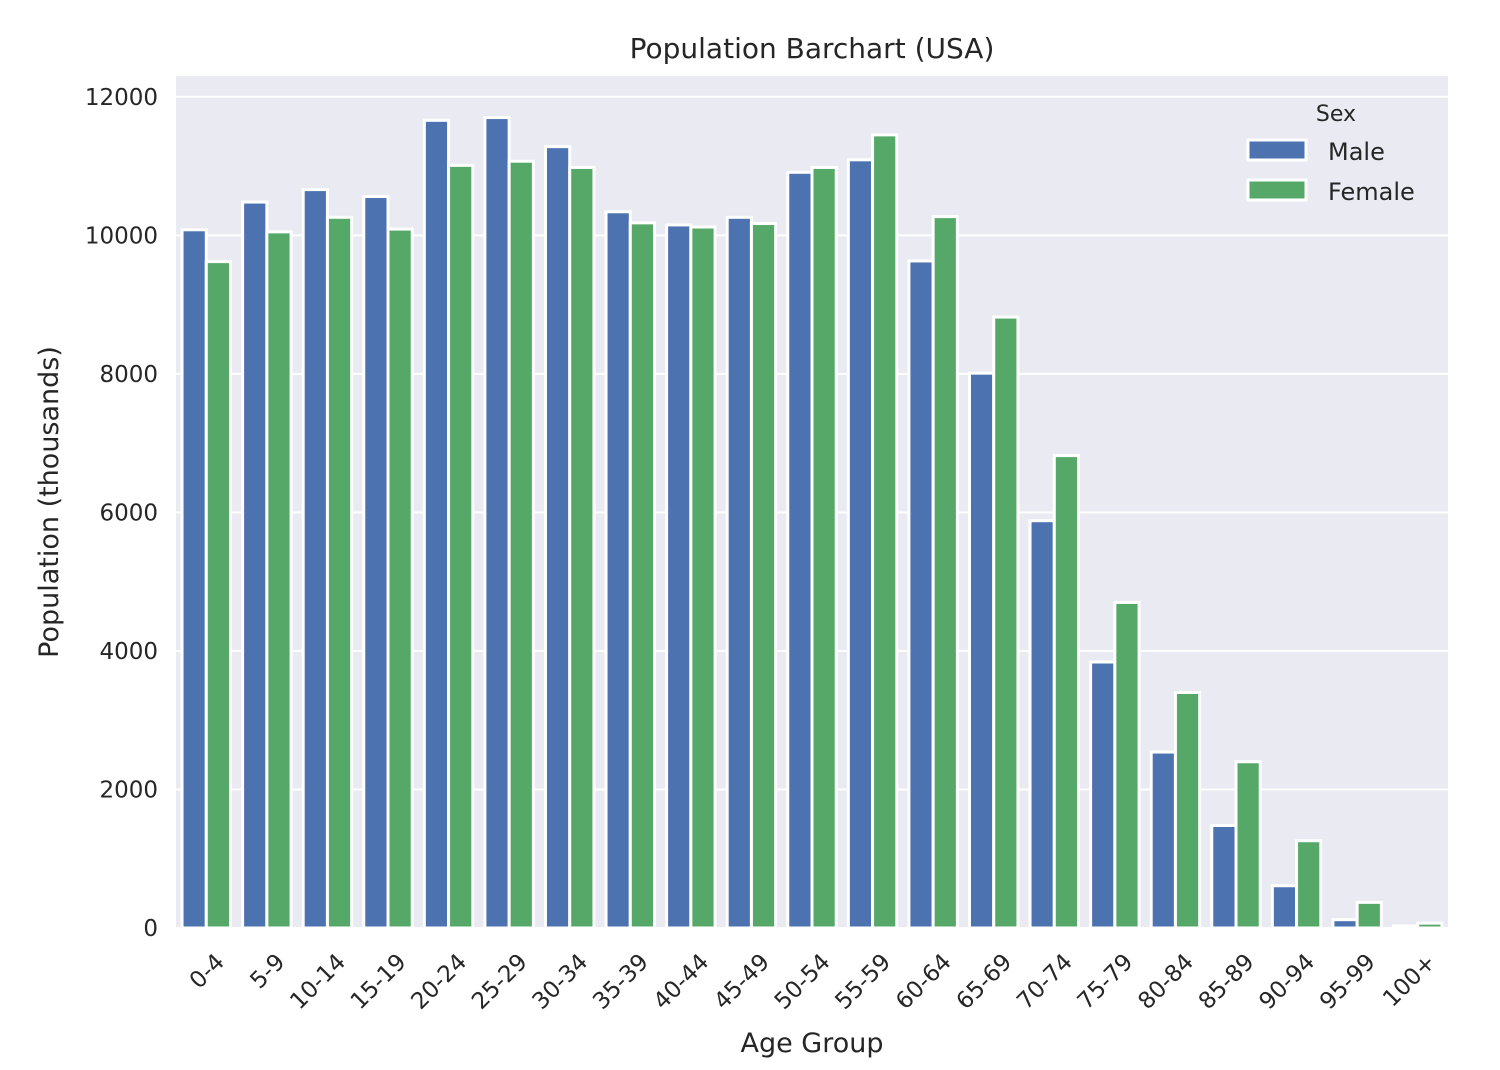  Describe the element at coordinates (1277, 150) in the screenshot. I see `legend-swatch-male` at that location.